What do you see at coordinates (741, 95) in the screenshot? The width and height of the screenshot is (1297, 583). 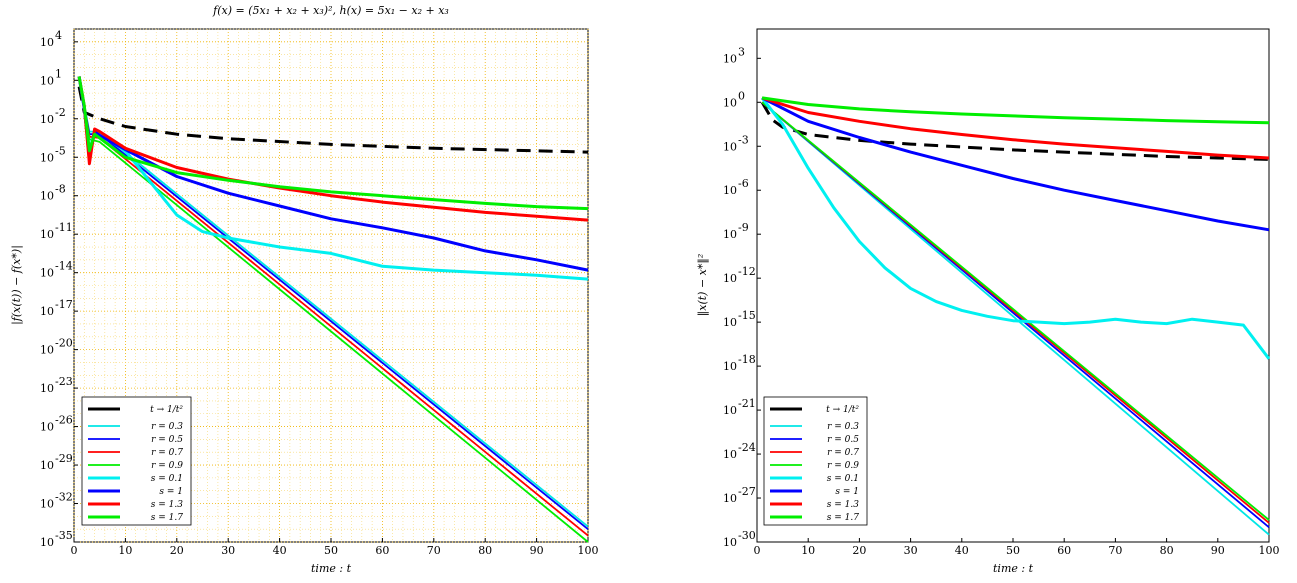 I see `y-tick-exponent: 0` at bounding box center [741, 95].